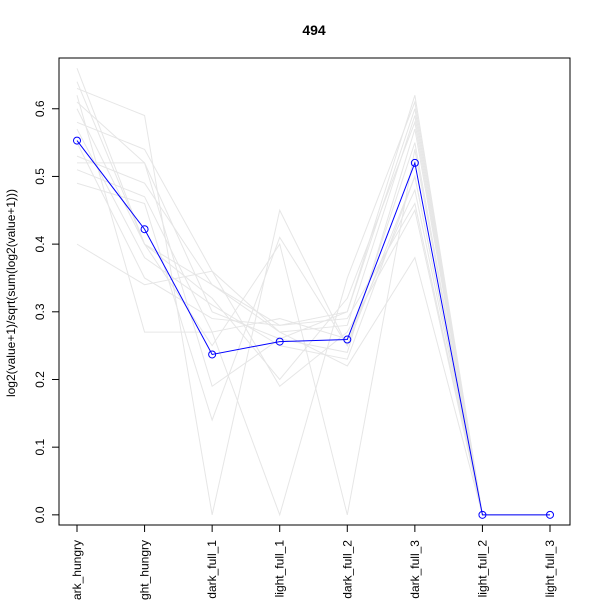 The image size is (600, 600). Describe the element at coordinates (11, 293) in the screenshot. I see `y-axis-label: log2(value+1)/sqrt(sum(log2(value+1)))` at that location.